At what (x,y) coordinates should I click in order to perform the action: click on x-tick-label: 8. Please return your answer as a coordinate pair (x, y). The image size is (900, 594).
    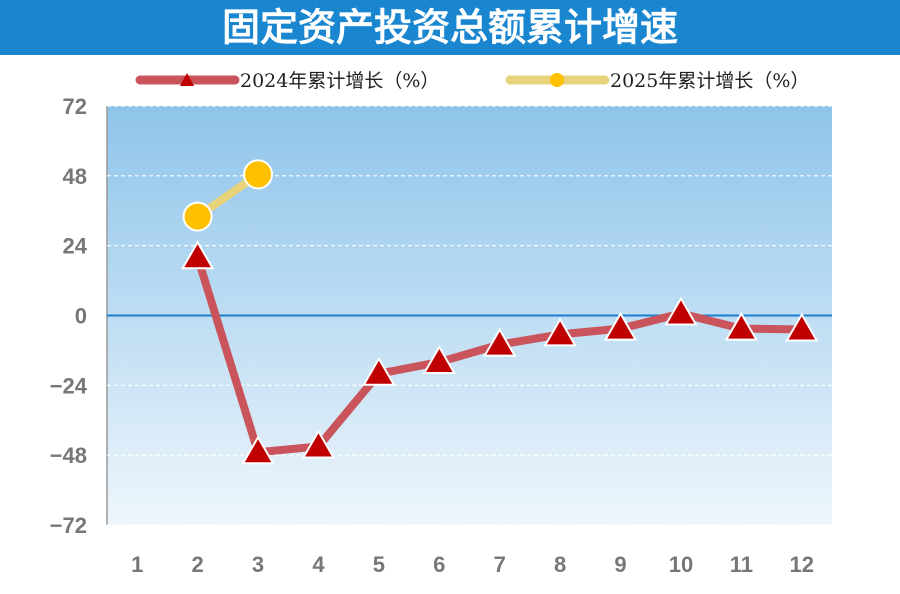
    Looking at the image, I should click on (560, 564).